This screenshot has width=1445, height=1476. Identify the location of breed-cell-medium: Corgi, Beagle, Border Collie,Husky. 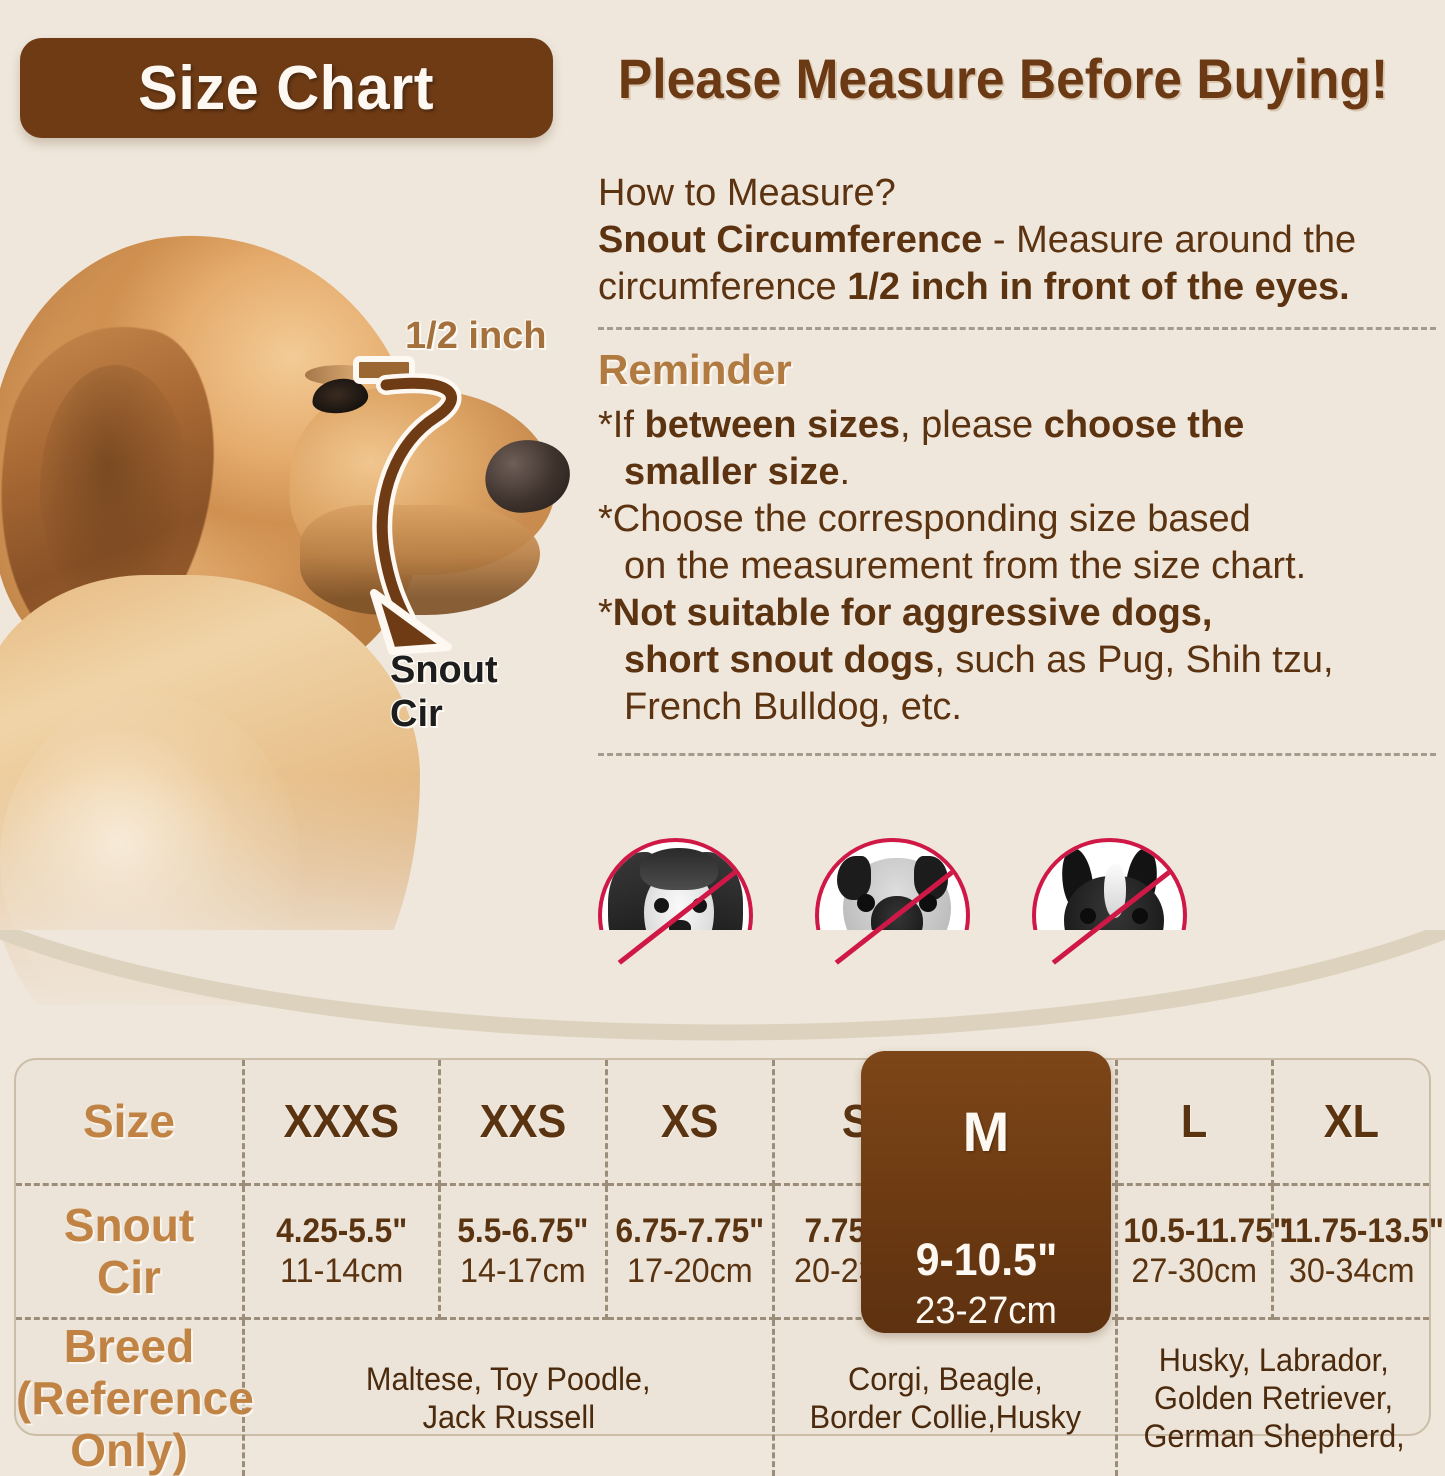
(946, 1397).